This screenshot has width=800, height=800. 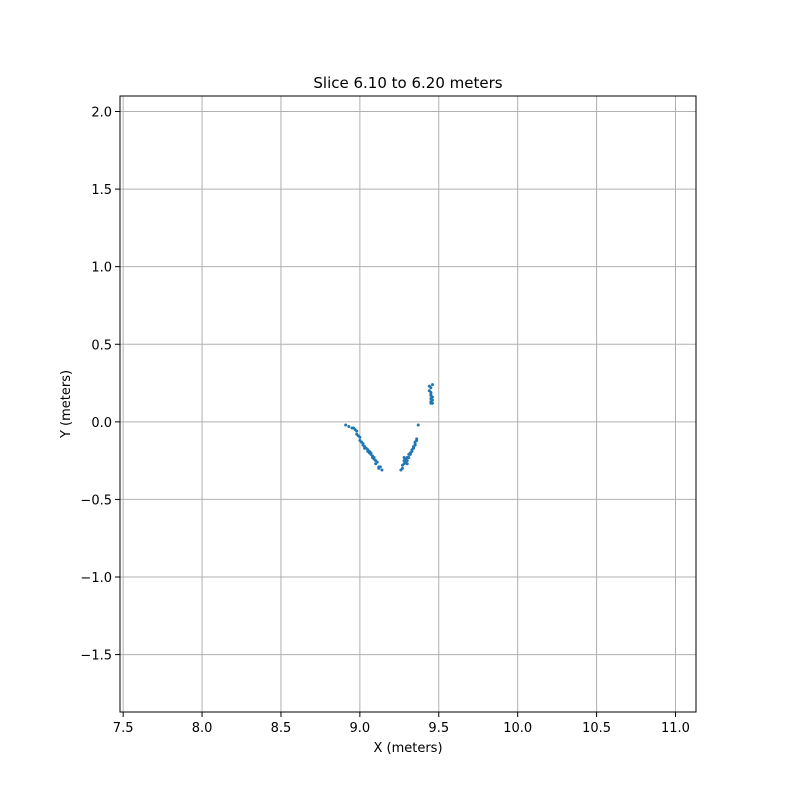 What do you see at coordinates (517, 728) in the screenshot?
I see `x-tick-label: 10.0` at bounding box center [517, 728].